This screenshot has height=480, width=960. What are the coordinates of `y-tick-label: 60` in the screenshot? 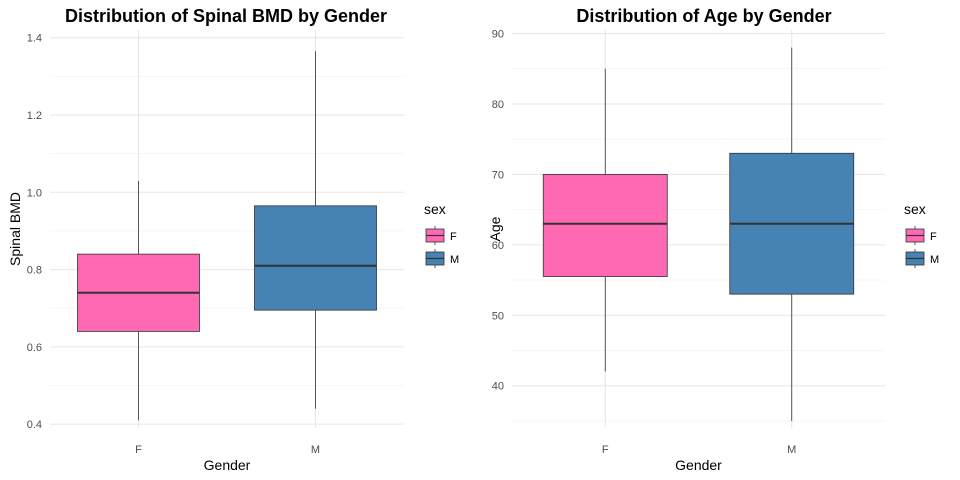 It's located at (498, 246).